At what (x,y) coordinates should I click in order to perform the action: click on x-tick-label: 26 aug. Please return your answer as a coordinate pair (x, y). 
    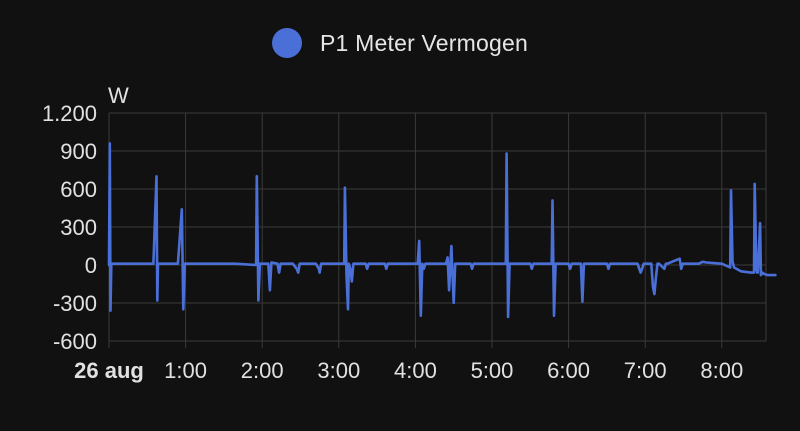
    Looking at the image, I should click on (109, 370).